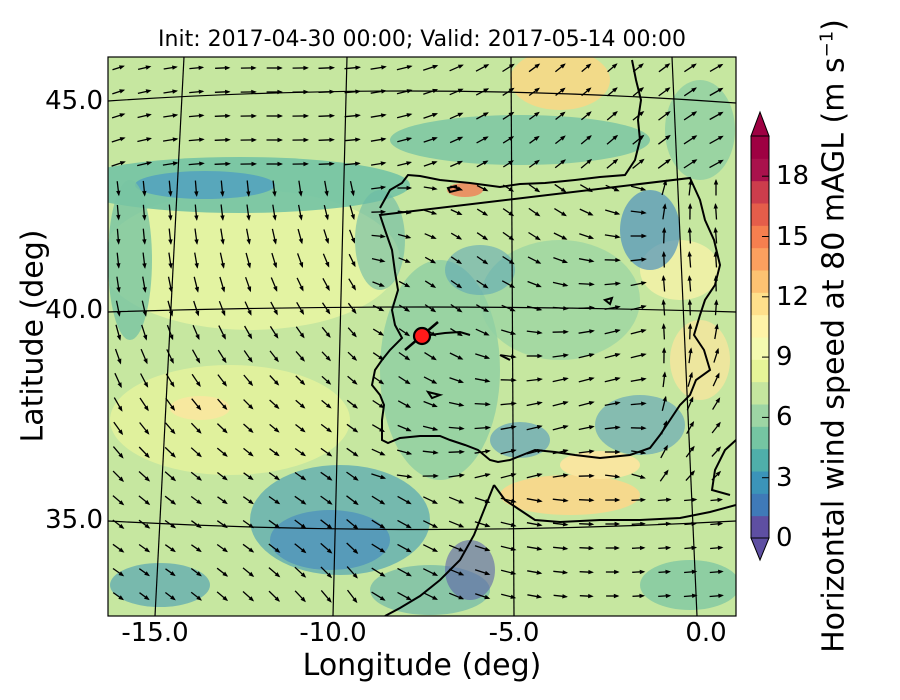  Describe the element at coordinates (74, 101) in the screenshot. I see `y-tick-label: 45.0` at that location.